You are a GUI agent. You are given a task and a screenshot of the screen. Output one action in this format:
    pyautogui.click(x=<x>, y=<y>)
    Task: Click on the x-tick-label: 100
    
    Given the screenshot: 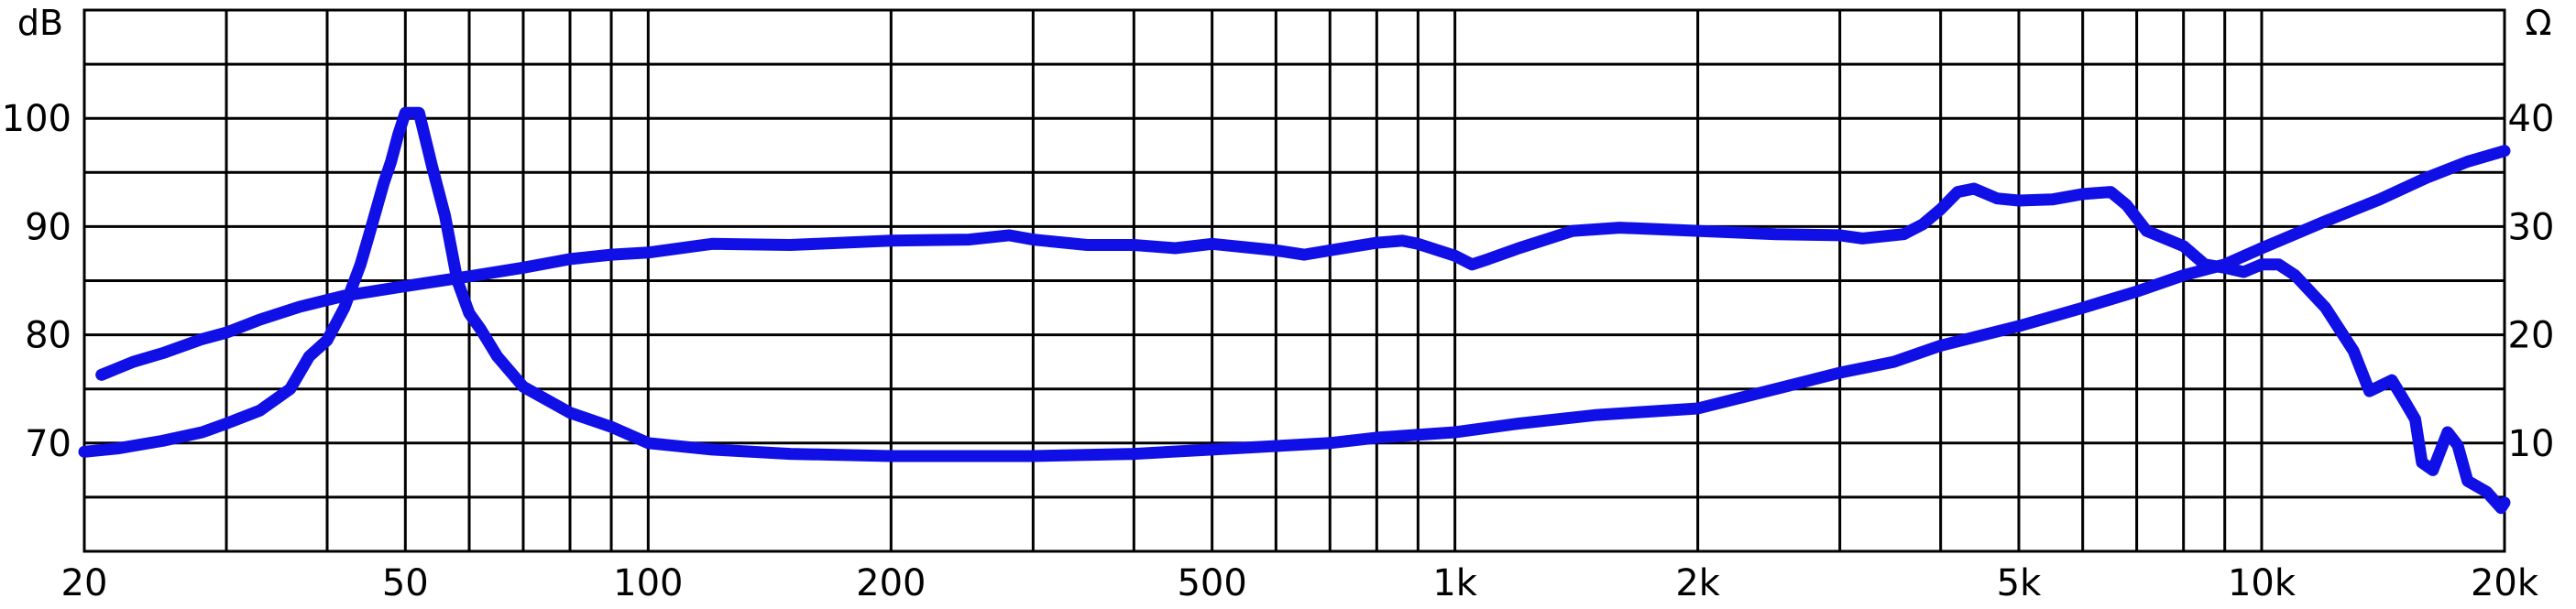 What is the action you would take?
    pyautogui.click(x=648, y=583)
    